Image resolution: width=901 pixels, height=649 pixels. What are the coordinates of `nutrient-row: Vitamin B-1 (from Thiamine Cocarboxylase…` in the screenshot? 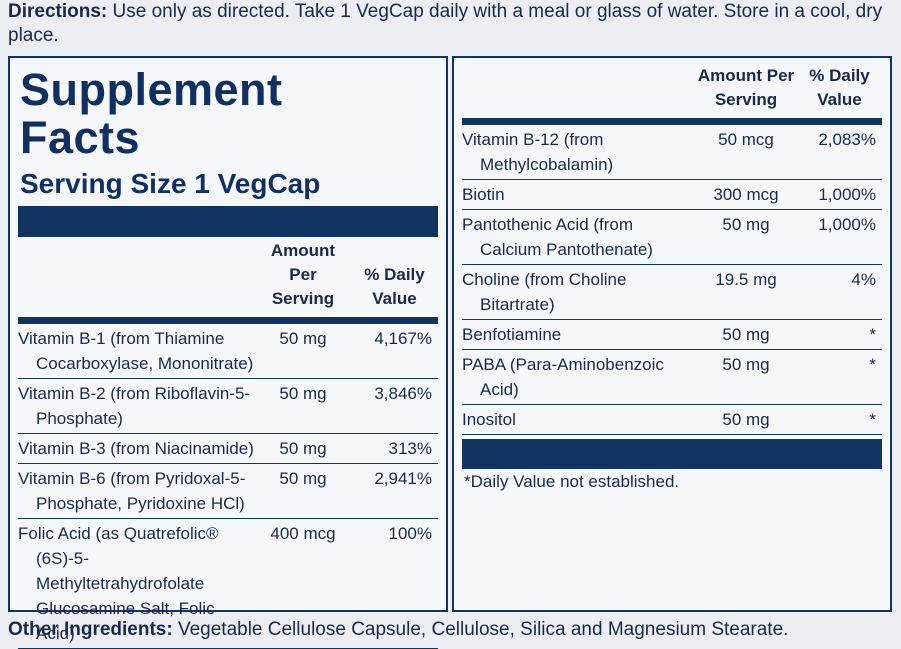 It's located at (228, 349).